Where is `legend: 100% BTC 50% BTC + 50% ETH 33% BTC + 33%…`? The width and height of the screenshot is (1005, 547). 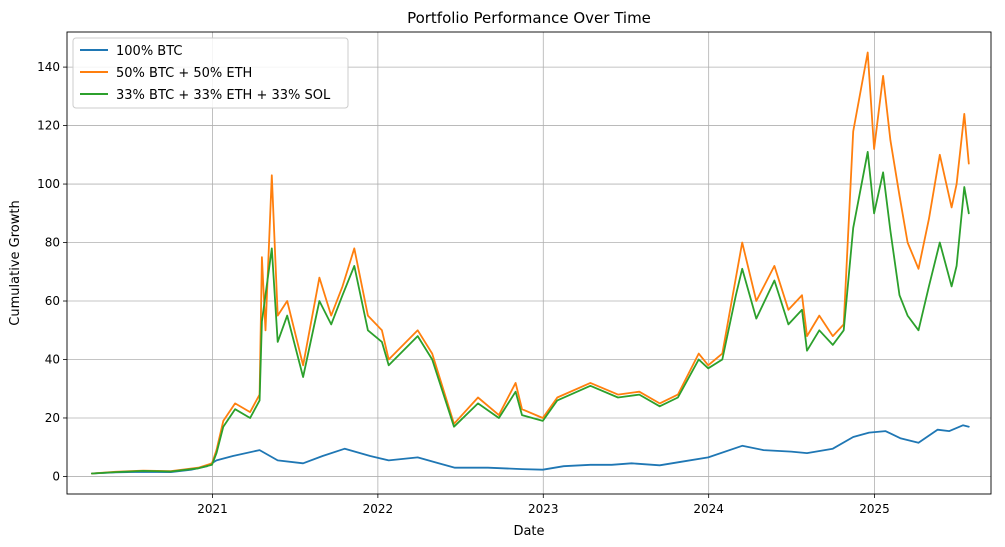 legend: 100% BTC 50% BTC + 50% ETH 33% BTC + 33%… is located at coordinates (210, 73).